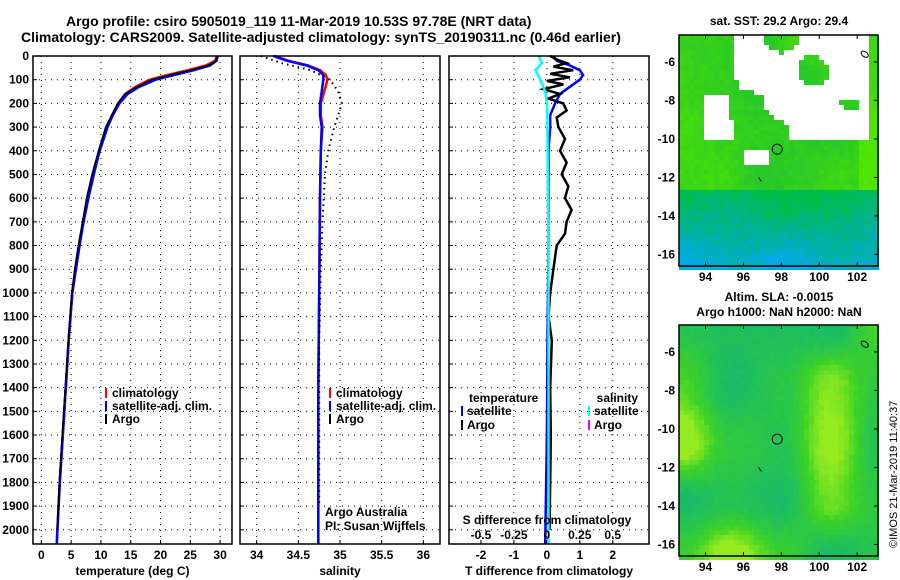 The height and width of the screenshot is (580, 900). What do you see at coordinates (667, 139) in the screenshot?
I see `y-tick-label: -10` at bounding box center [667, 139].